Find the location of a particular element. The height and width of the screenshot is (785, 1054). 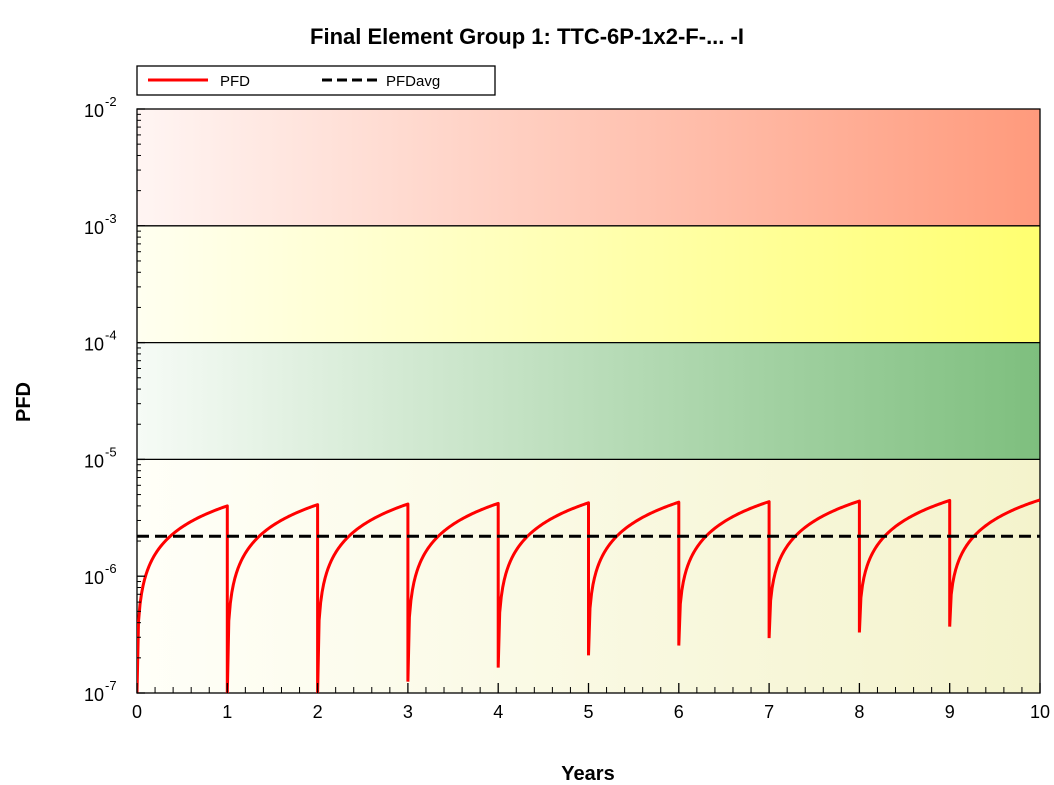

y-tick-label: 10 -3 is located at coordinates (100, 224).